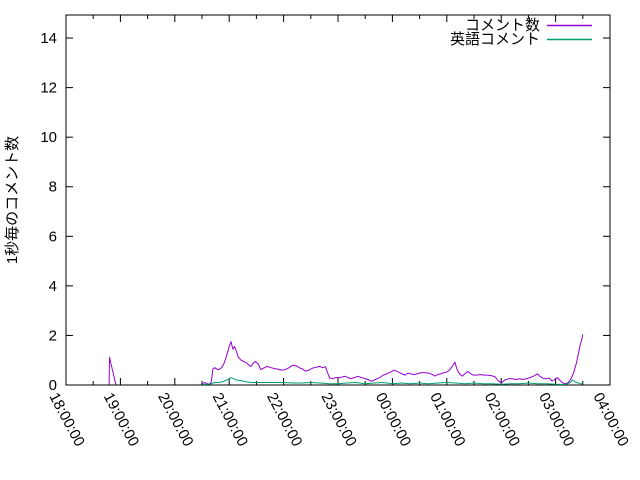  I want to click on legend-label: コメント数, so click(502, 25).